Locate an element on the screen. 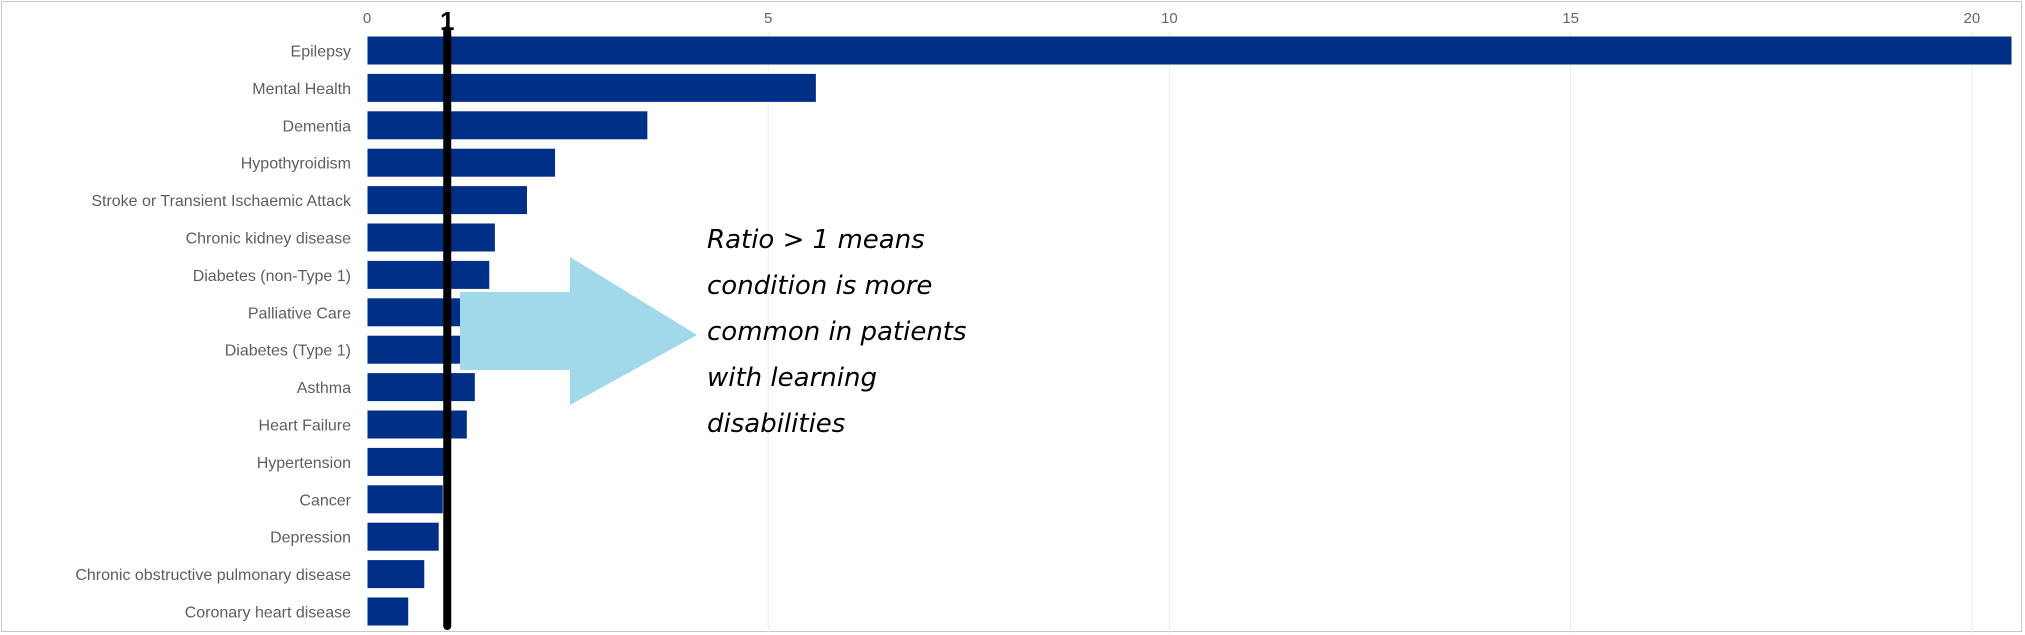 The image size is (2025, 635). category-label: Palliative Care is located at coordinates (299, 313).